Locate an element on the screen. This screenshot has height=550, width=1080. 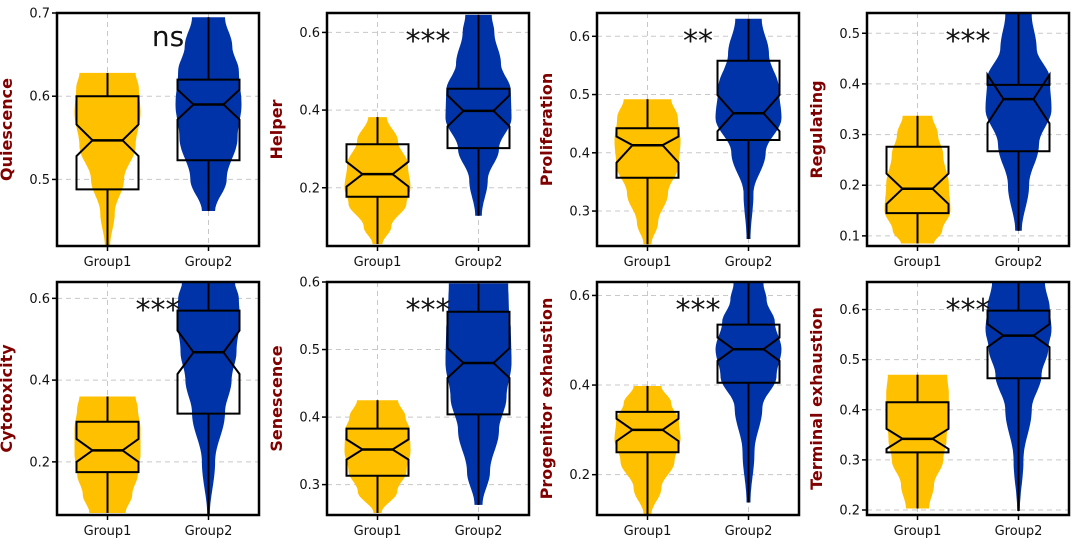
significance-label: ** is located at coordinates (698, 41).